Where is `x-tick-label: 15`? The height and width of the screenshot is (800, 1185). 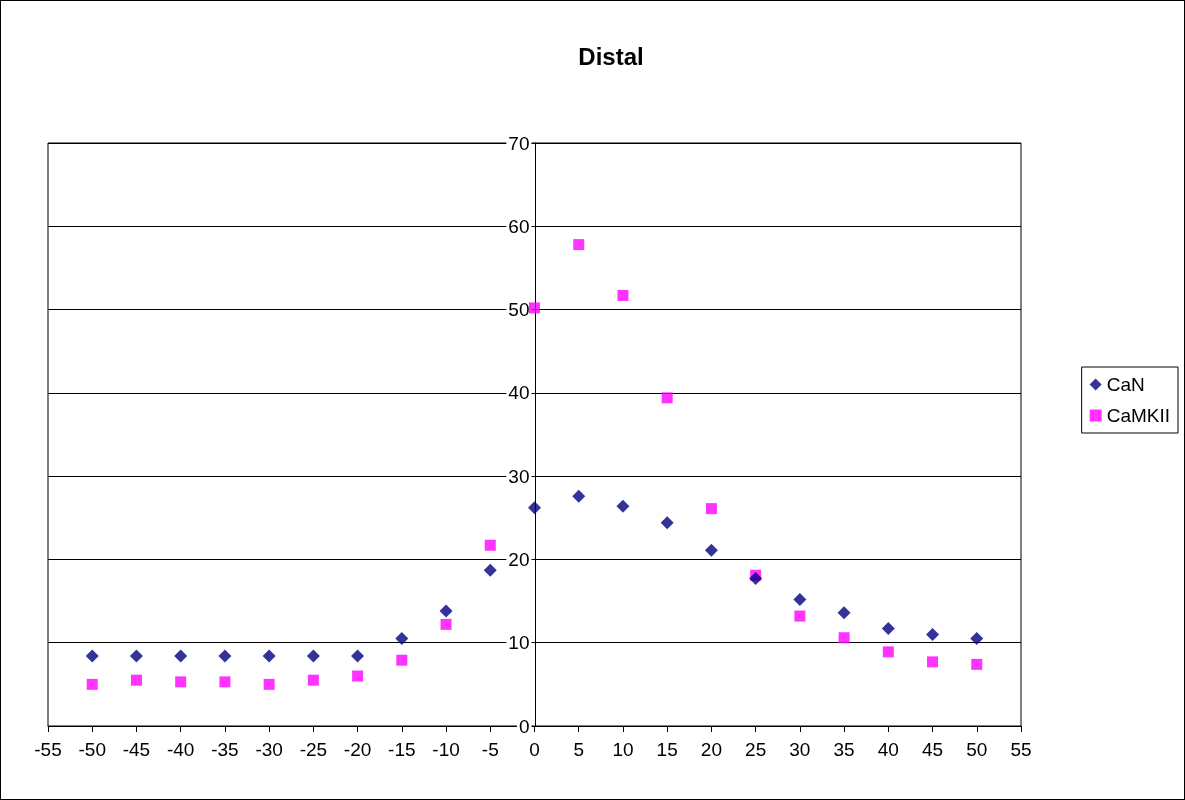
x-tick-label: 15 is located at coordinates (667, 749).